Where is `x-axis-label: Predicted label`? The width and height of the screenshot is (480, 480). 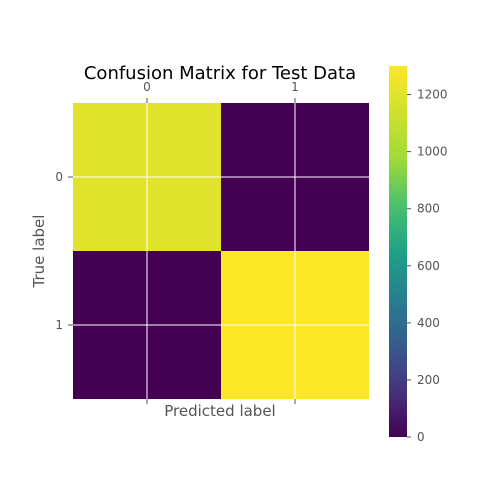
x-axis-label: Predicted label is located at coordinates (219, 411).